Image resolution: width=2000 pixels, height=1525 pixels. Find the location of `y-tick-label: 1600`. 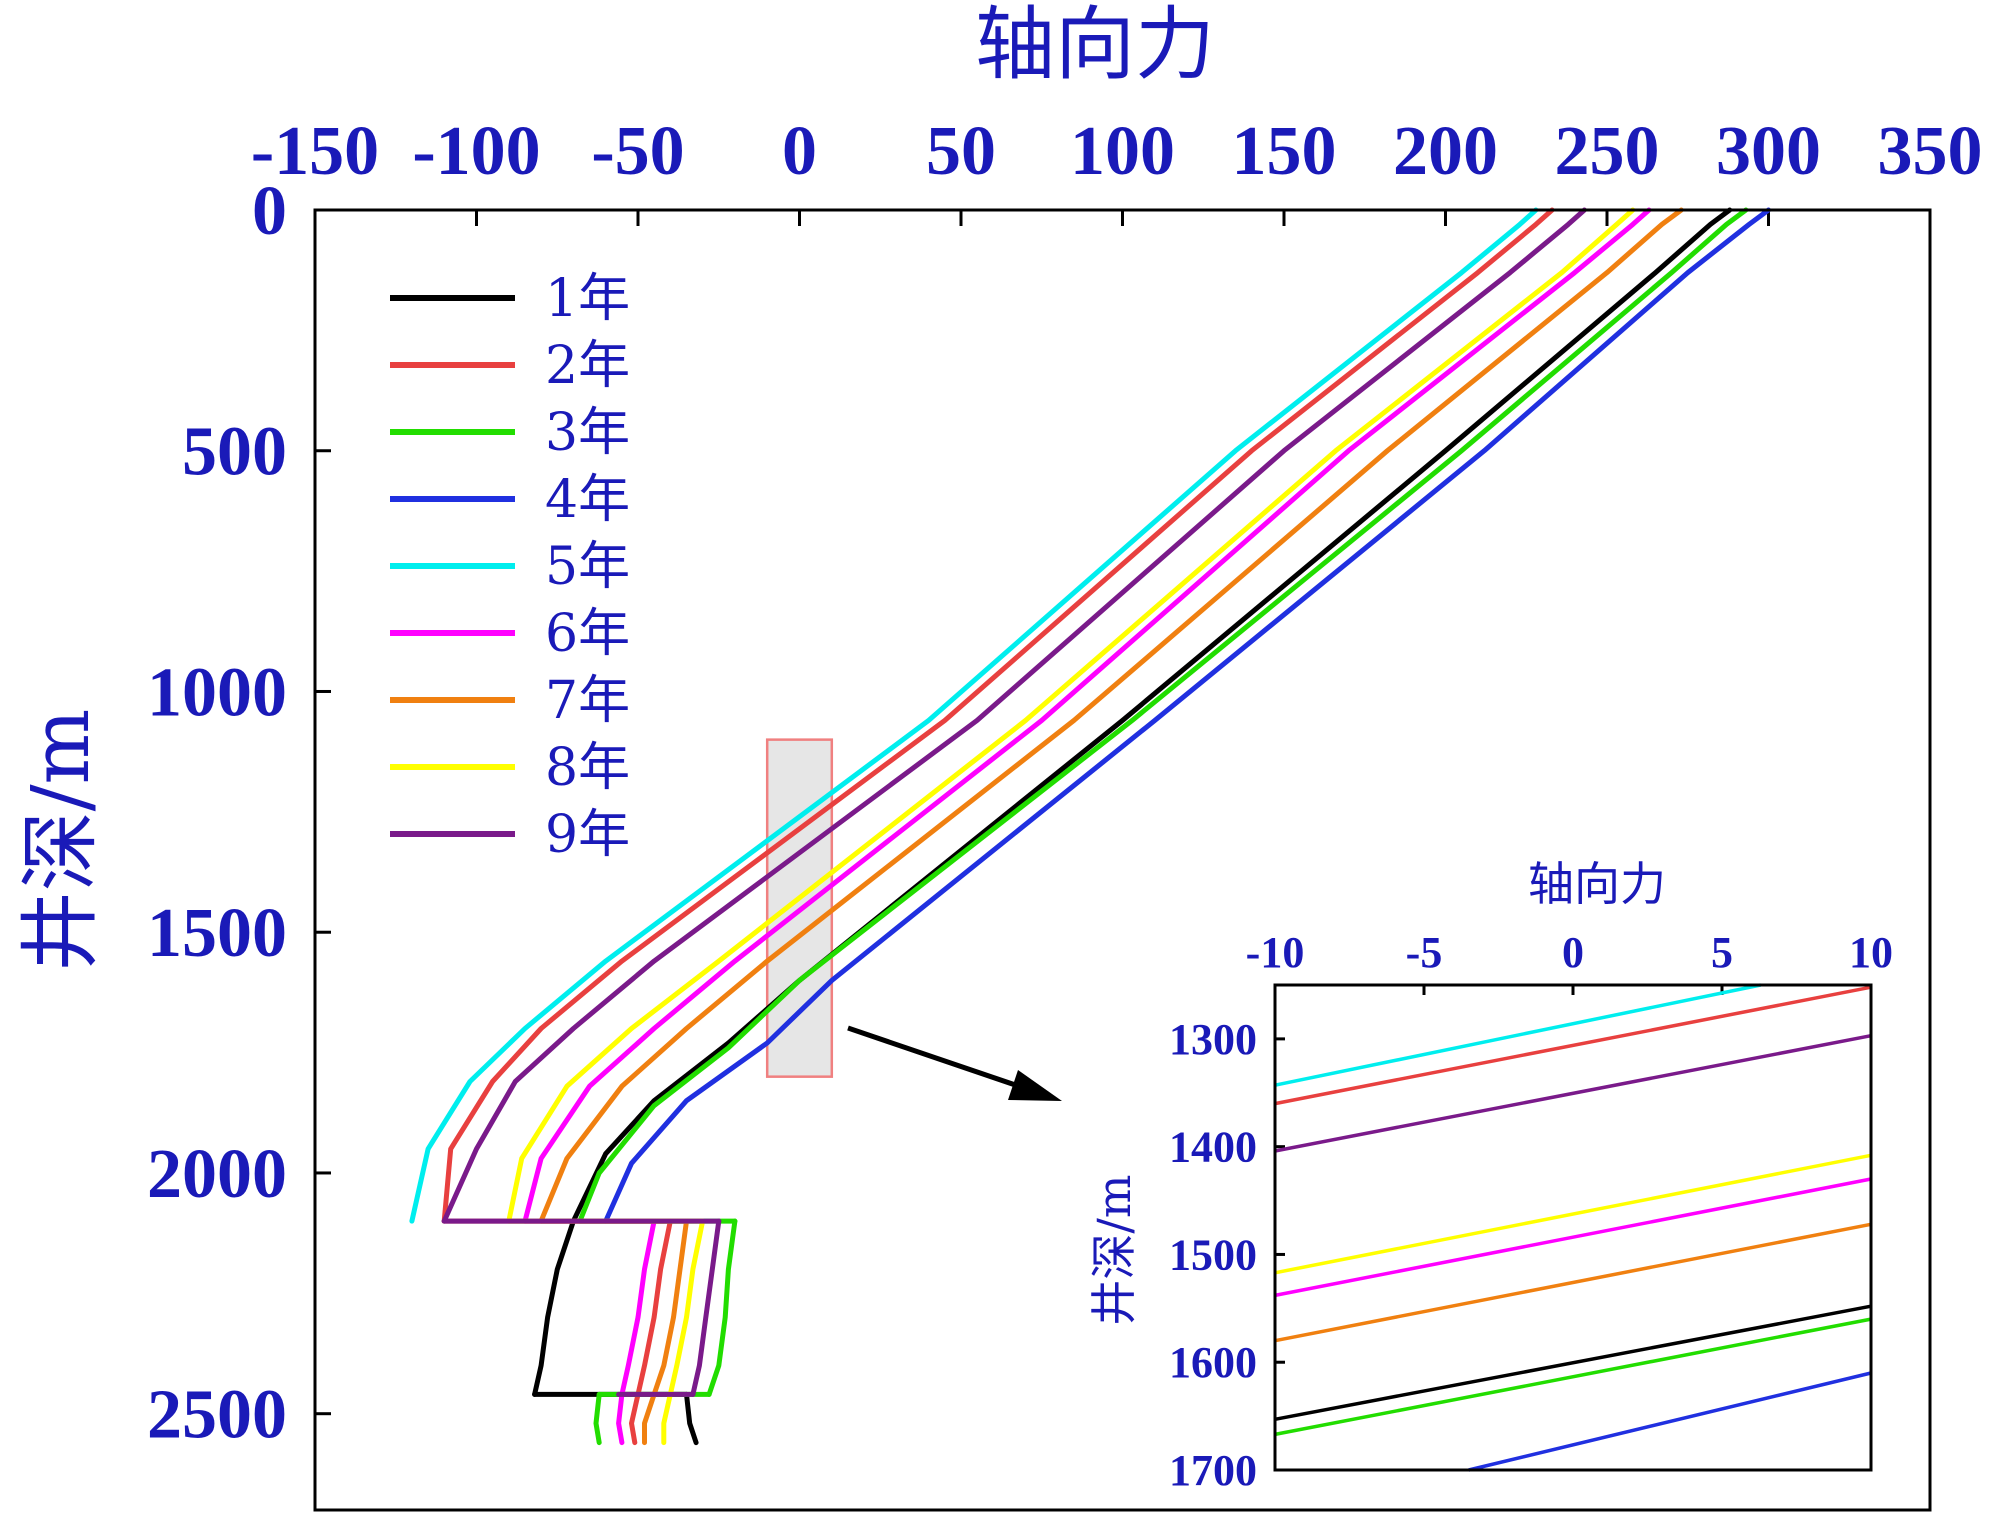

y-tick-label: 1600 is located at coordinates (1213, 1362).